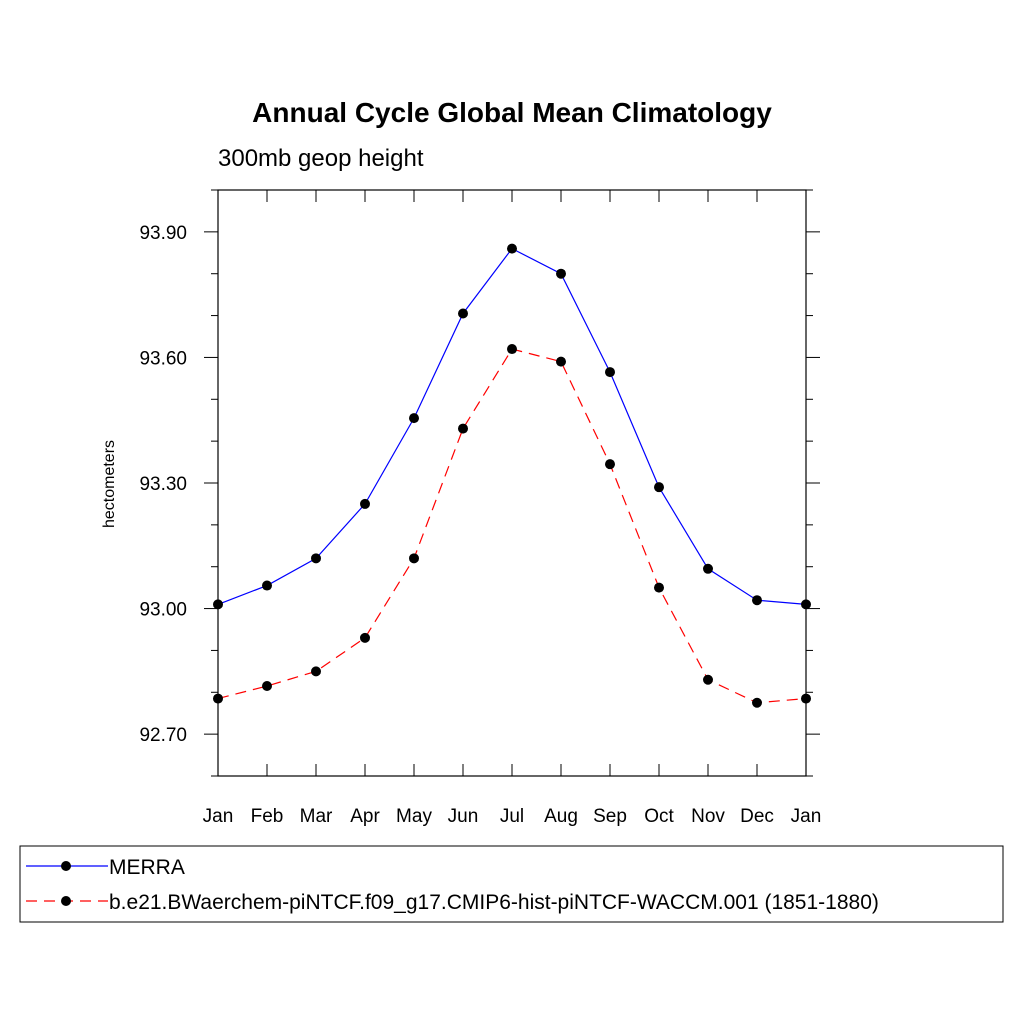 This screenshot has width=1024, height=1024. Describe the element at coordinates (321, 158) in the screenshot. I see `chart-subtitle: 300mb geop height` at that location.